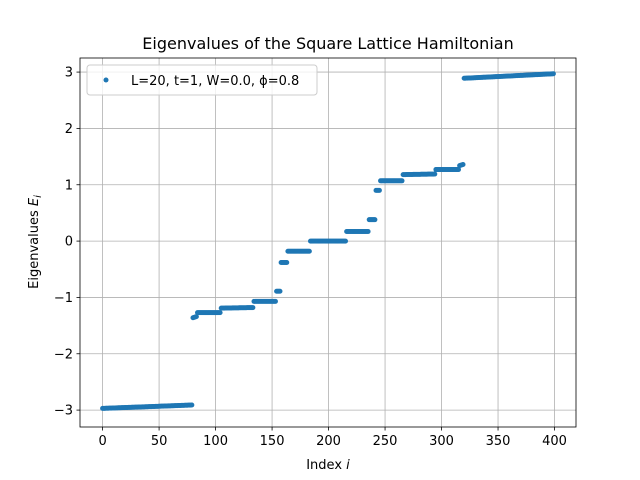 Image resolution: width=640 pixels, height=480 pixels. What do you see at coordinates (159, 441) in the screenshot?
I see `x-tick-label: 50` at bounding box center [159, 441].